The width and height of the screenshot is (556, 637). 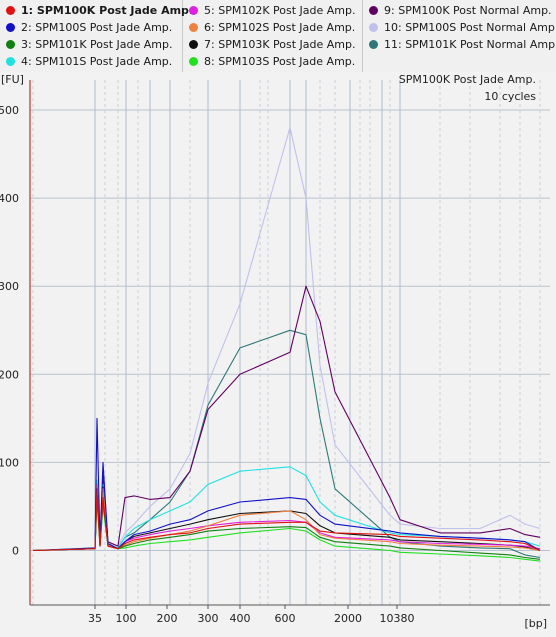 What do you see at coordinates (280, 61) in the screenshot?
I see `legend-item-label: 8: SPM103S Post Jade Amp.` at bounding box center [280, 61].